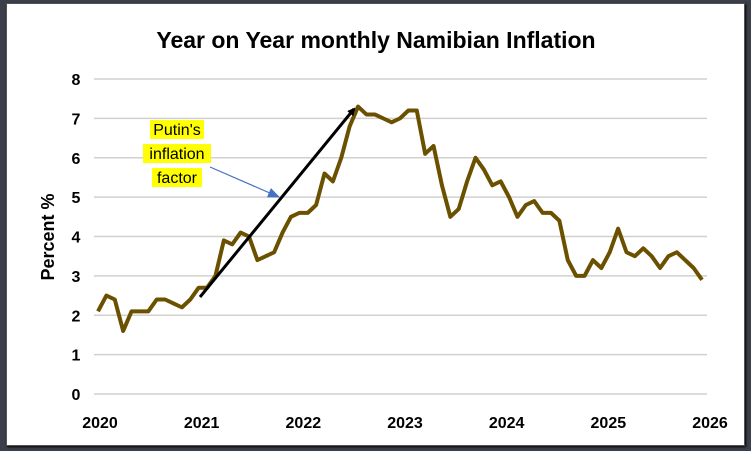 The height and width of the screenshot is (451, 751). What do you see at coordinates (244, 182) in the screenshot?
I see `callout-arrow` at bounding box center [244, 182].